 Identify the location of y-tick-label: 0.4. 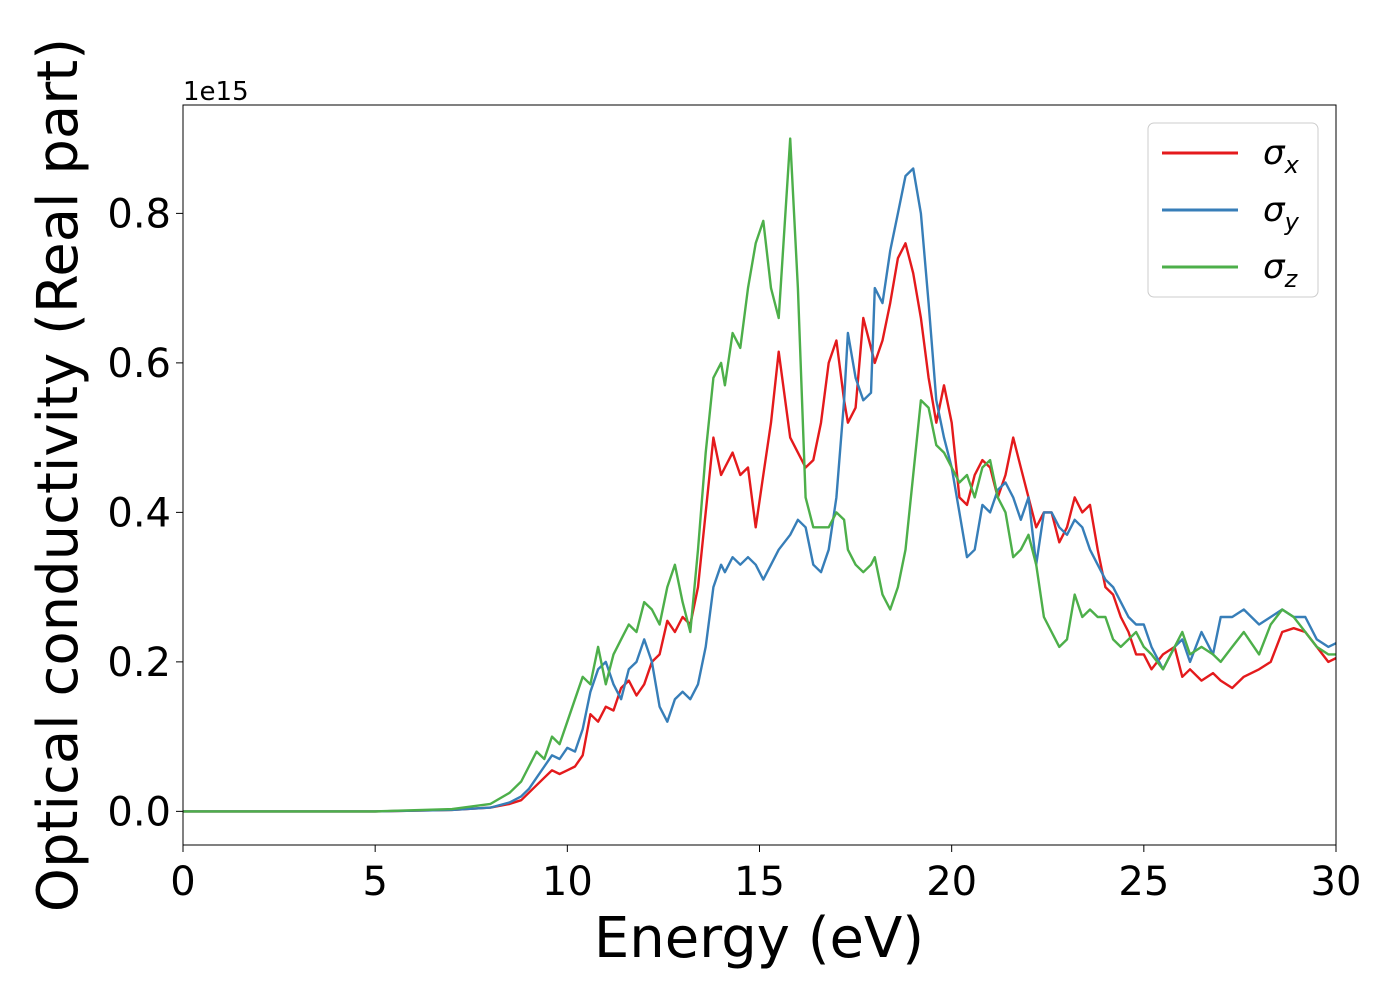
(139, 513).